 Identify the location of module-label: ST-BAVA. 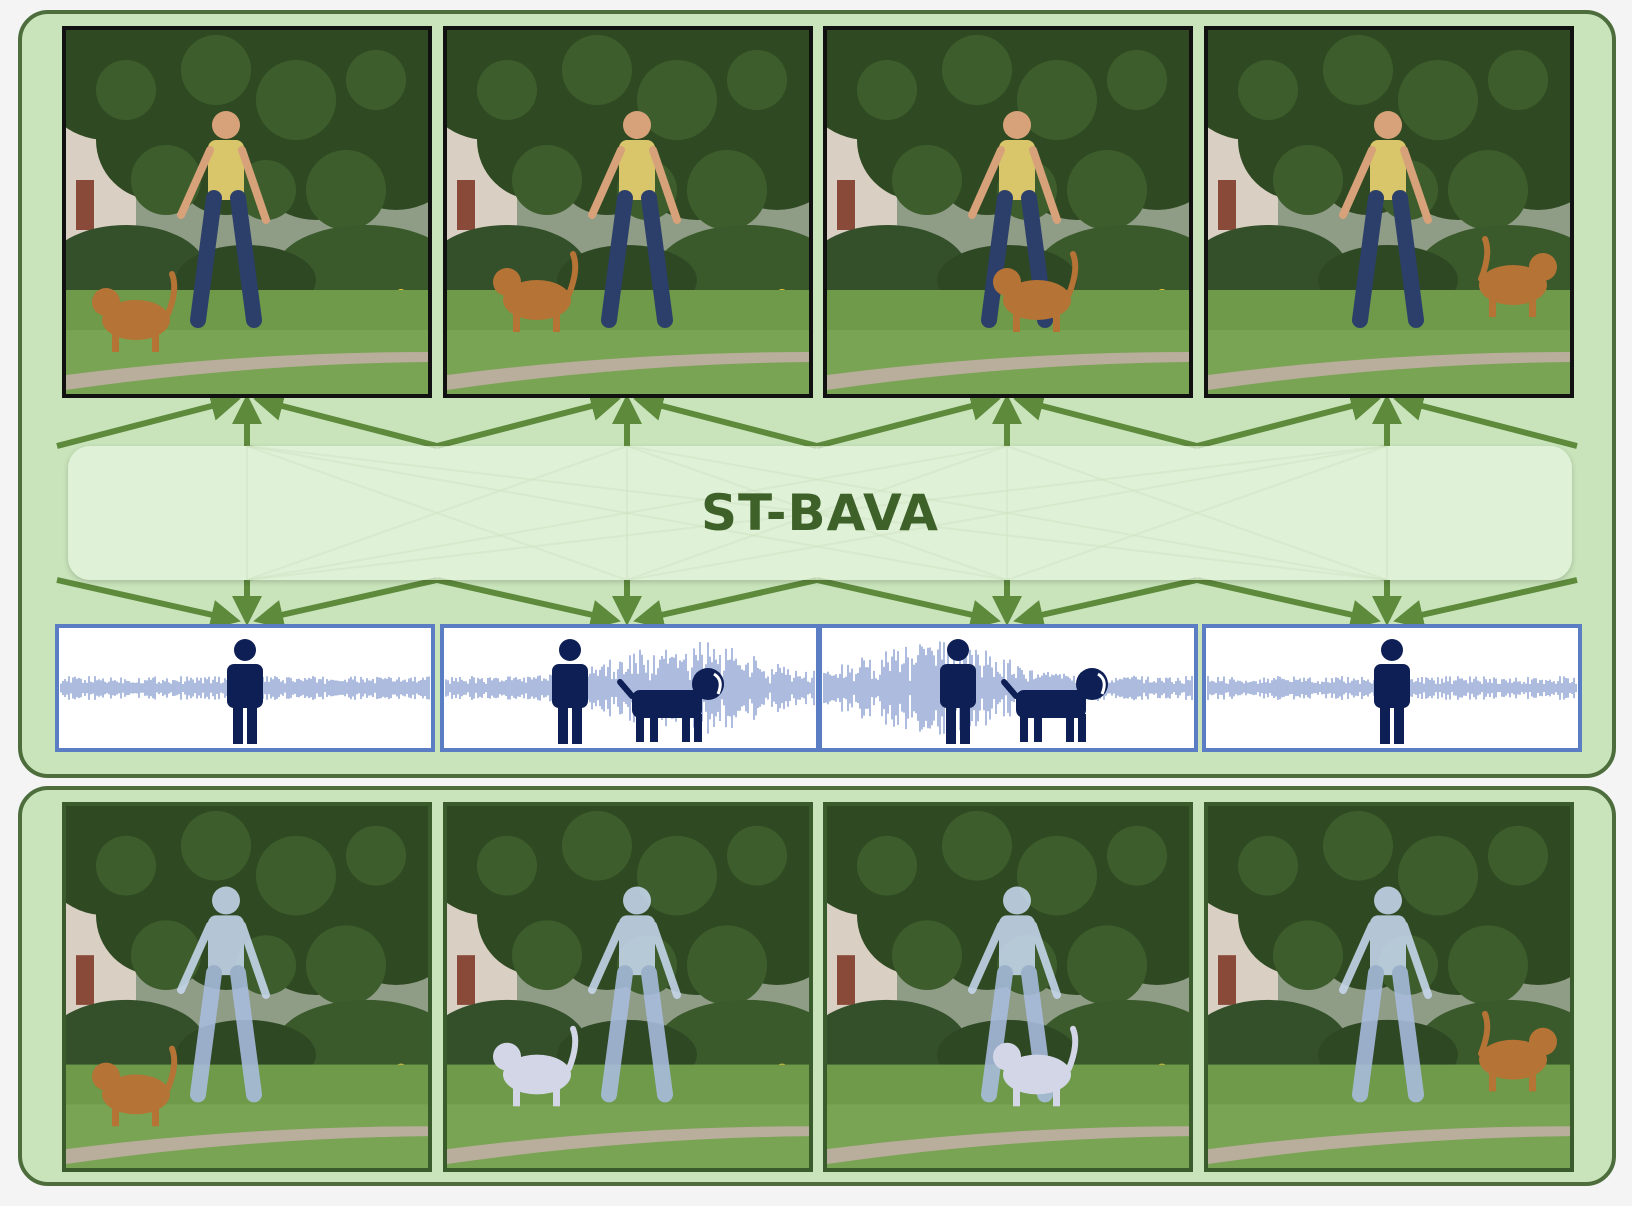
(820, 513).